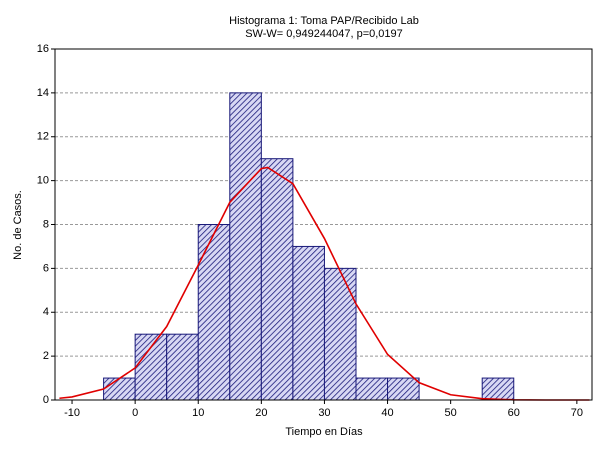  I want to click on x-axis-label: Tiempo en Días, so click(324, 432).